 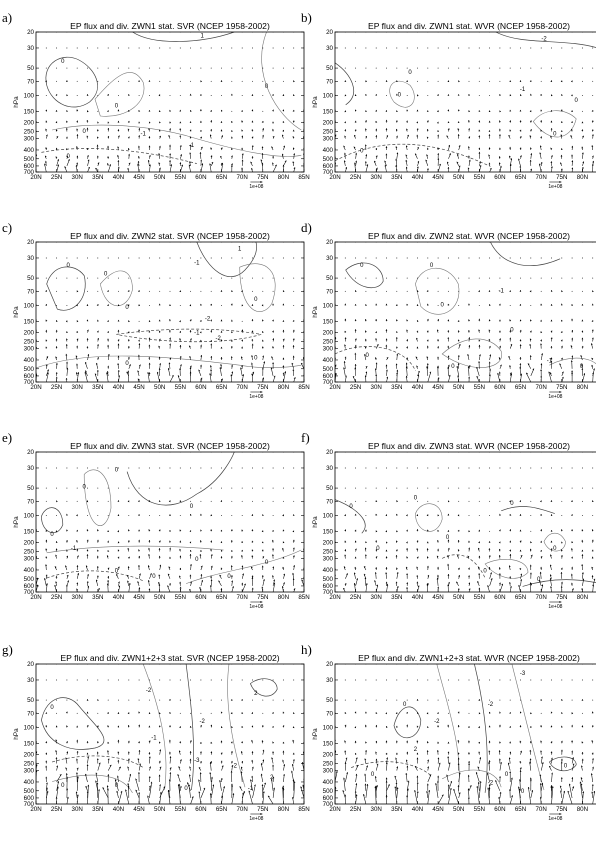 I want to click on y-tick-label: 600, so click(x=328, y=166).